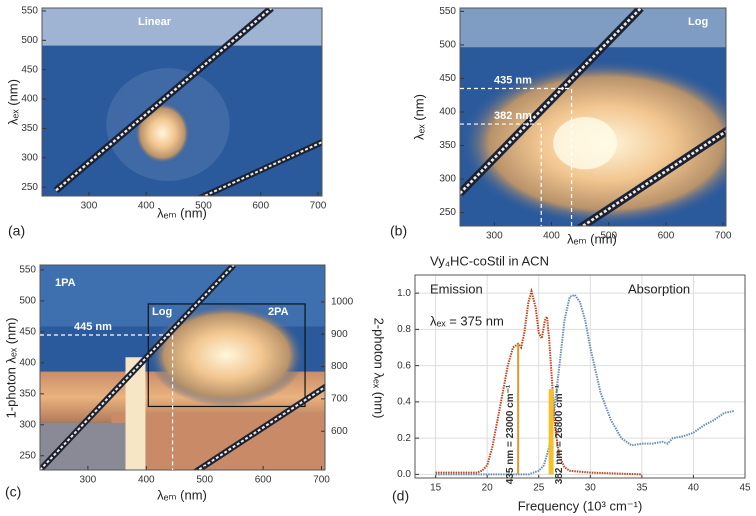  I want to click on guide-label: 382 nm, so click(513, 116).